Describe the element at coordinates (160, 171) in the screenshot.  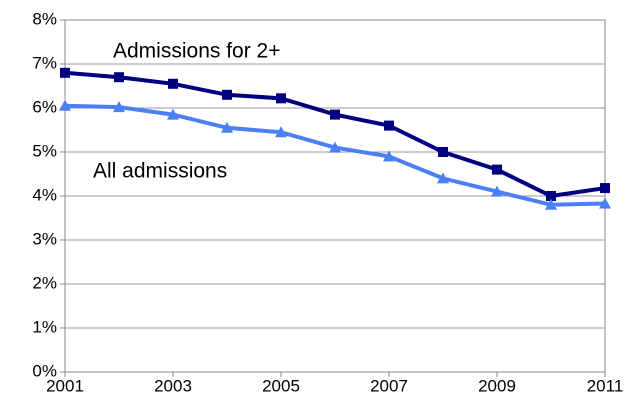
I see `series-label: All admissions` at that location.